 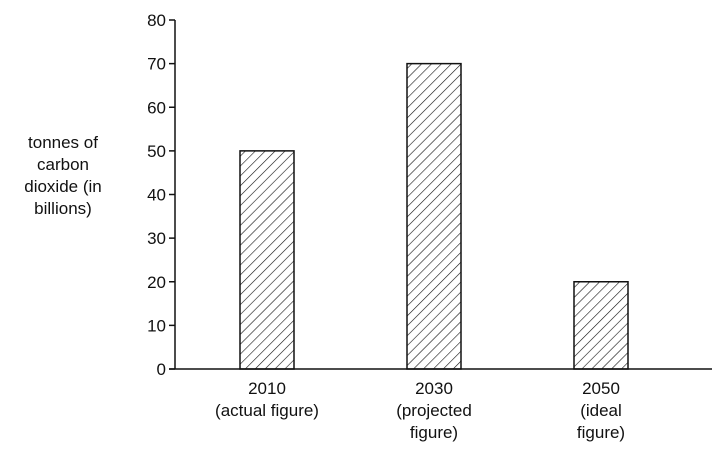 What do you see at coordinates (601, 410) in the screenshot?
I see `x-tick-label-2-line-1: (ideal` at bounding box center [601, 410].